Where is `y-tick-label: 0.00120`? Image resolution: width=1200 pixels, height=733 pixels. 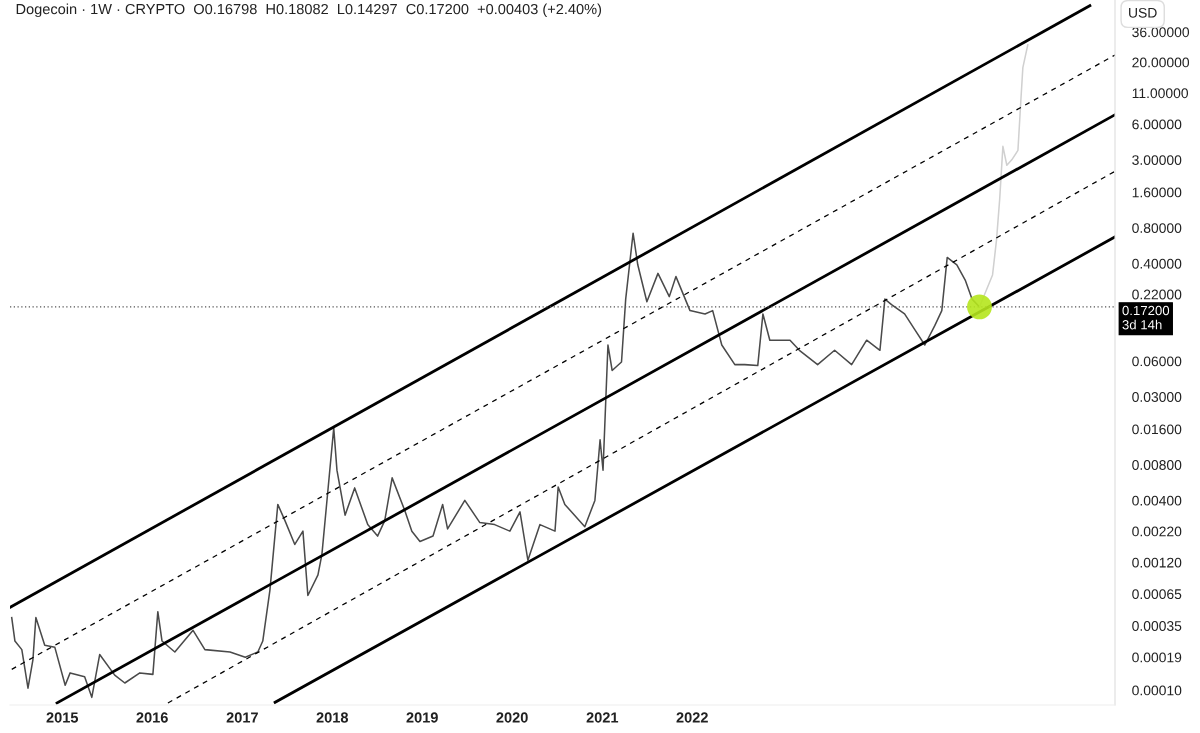
y-tick-label: 0.00120 is located at coordinates (1157, 562).